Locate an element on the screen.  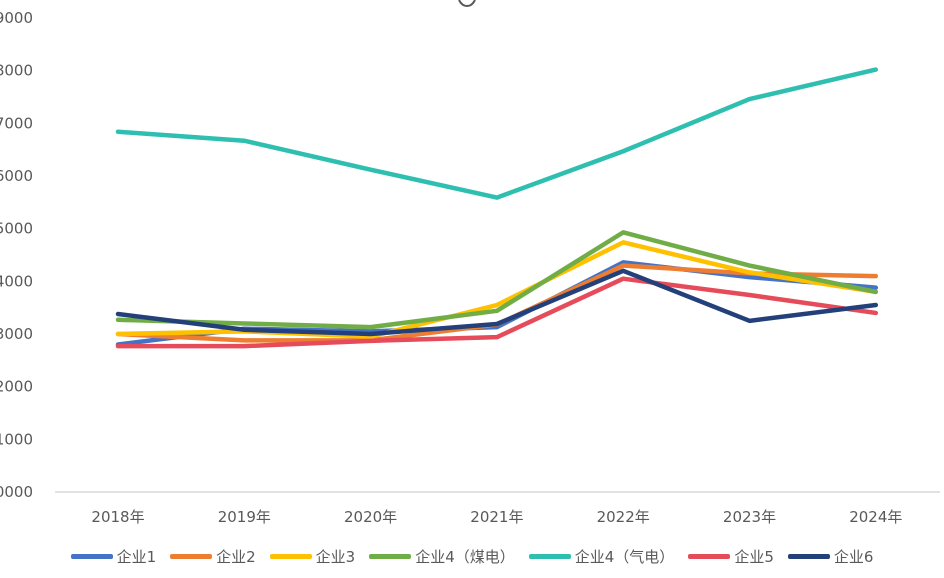
legend-item-3: 企业3 is located at coordinates (312, 556).